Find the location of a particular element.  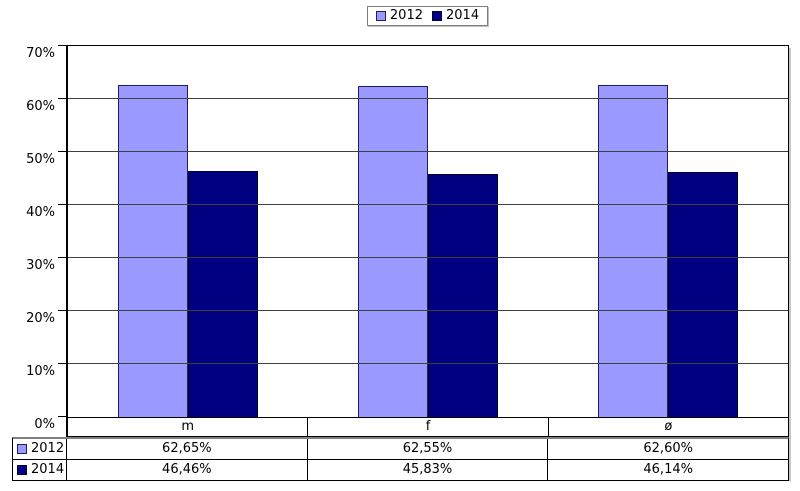

category-axis: m f ø is located at coordinates (427, 427).